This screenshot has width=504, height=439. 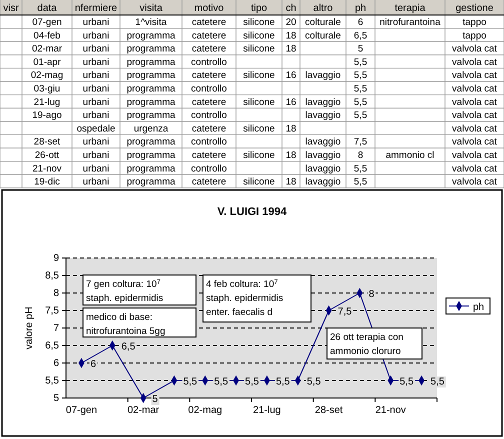 What do you see at coordinates (361, 142) in the screenshot?
I see `text: 7,5` at bounding box center [361, 142].